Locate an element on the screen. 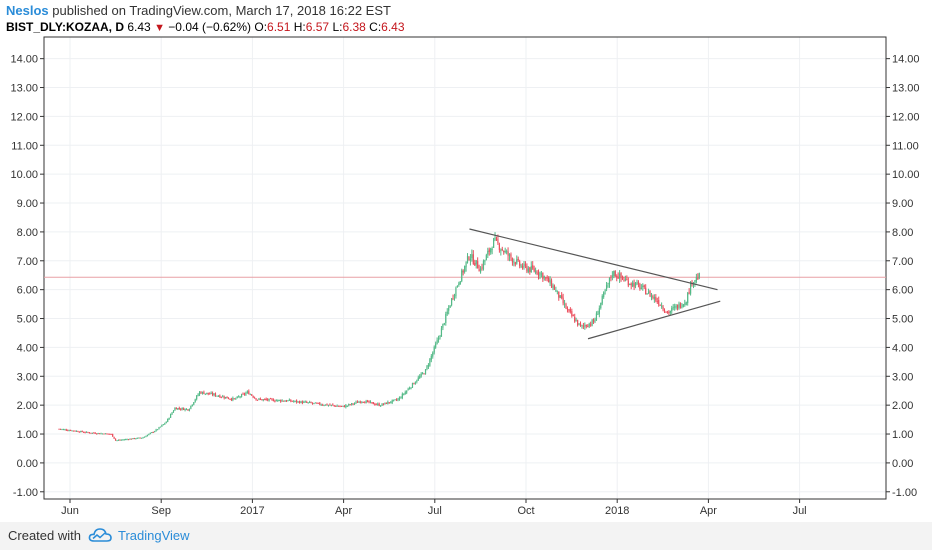  tradingview-cloud-icon is located at coordinates (100, 535).